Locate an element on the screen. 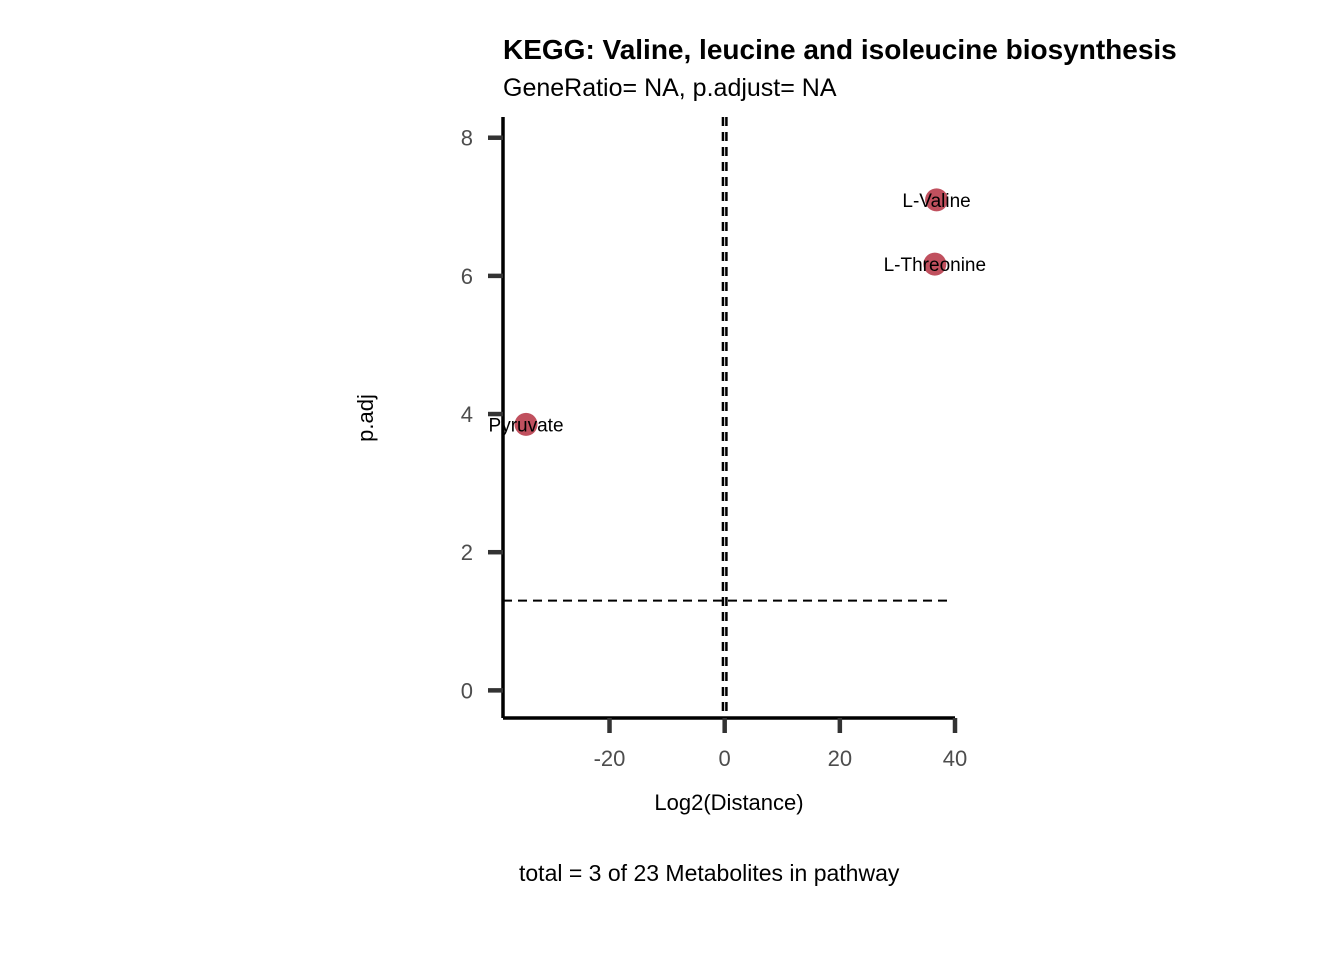 The width and height of the screenshot is (1344, 960). x-axis-title: Log2(Distance) is located at coordinates (728, 802).